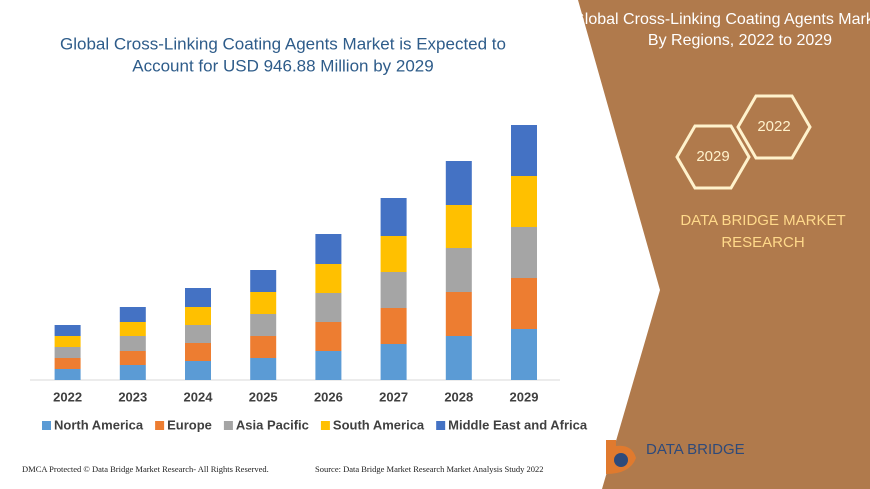 The height and width of the screenshot is (489, 870). Describe the element at coordinates (189, 424) in the screenshot. I see `legend-label: Europe` at that location.